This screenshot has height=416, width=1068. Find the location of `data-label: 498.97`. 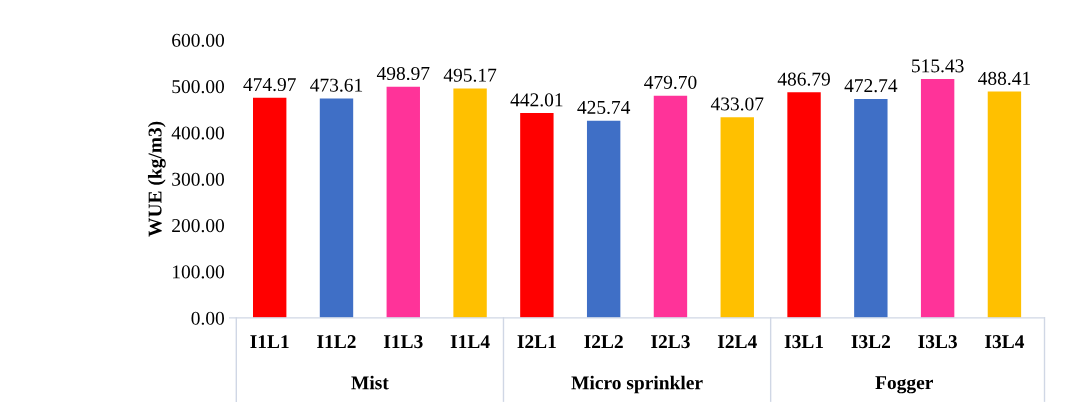

data-label: 498.97 is located at coordinates (403, 73).